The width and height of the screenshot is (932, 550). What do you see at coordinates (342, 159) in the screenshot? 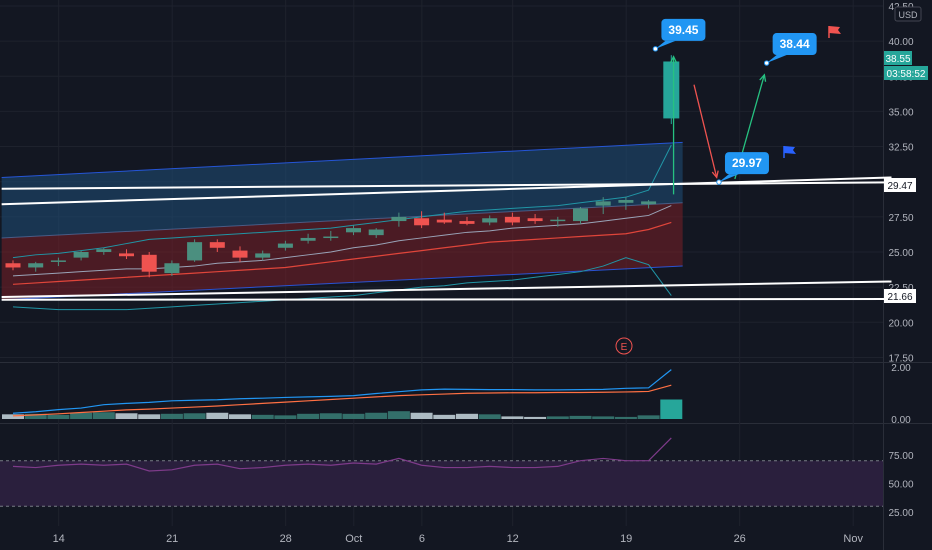
I see `channel-top-line` at bounding box center [342, 159].